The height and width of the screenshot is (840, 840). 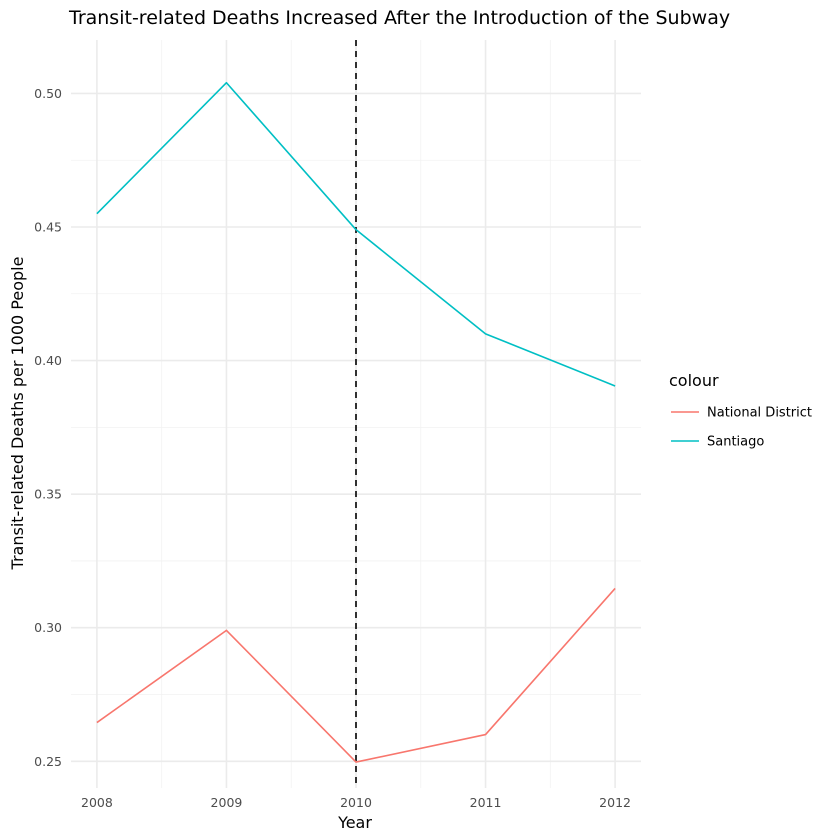 I want to click on x-tick-label: 2011, so click(x=486, y=802).